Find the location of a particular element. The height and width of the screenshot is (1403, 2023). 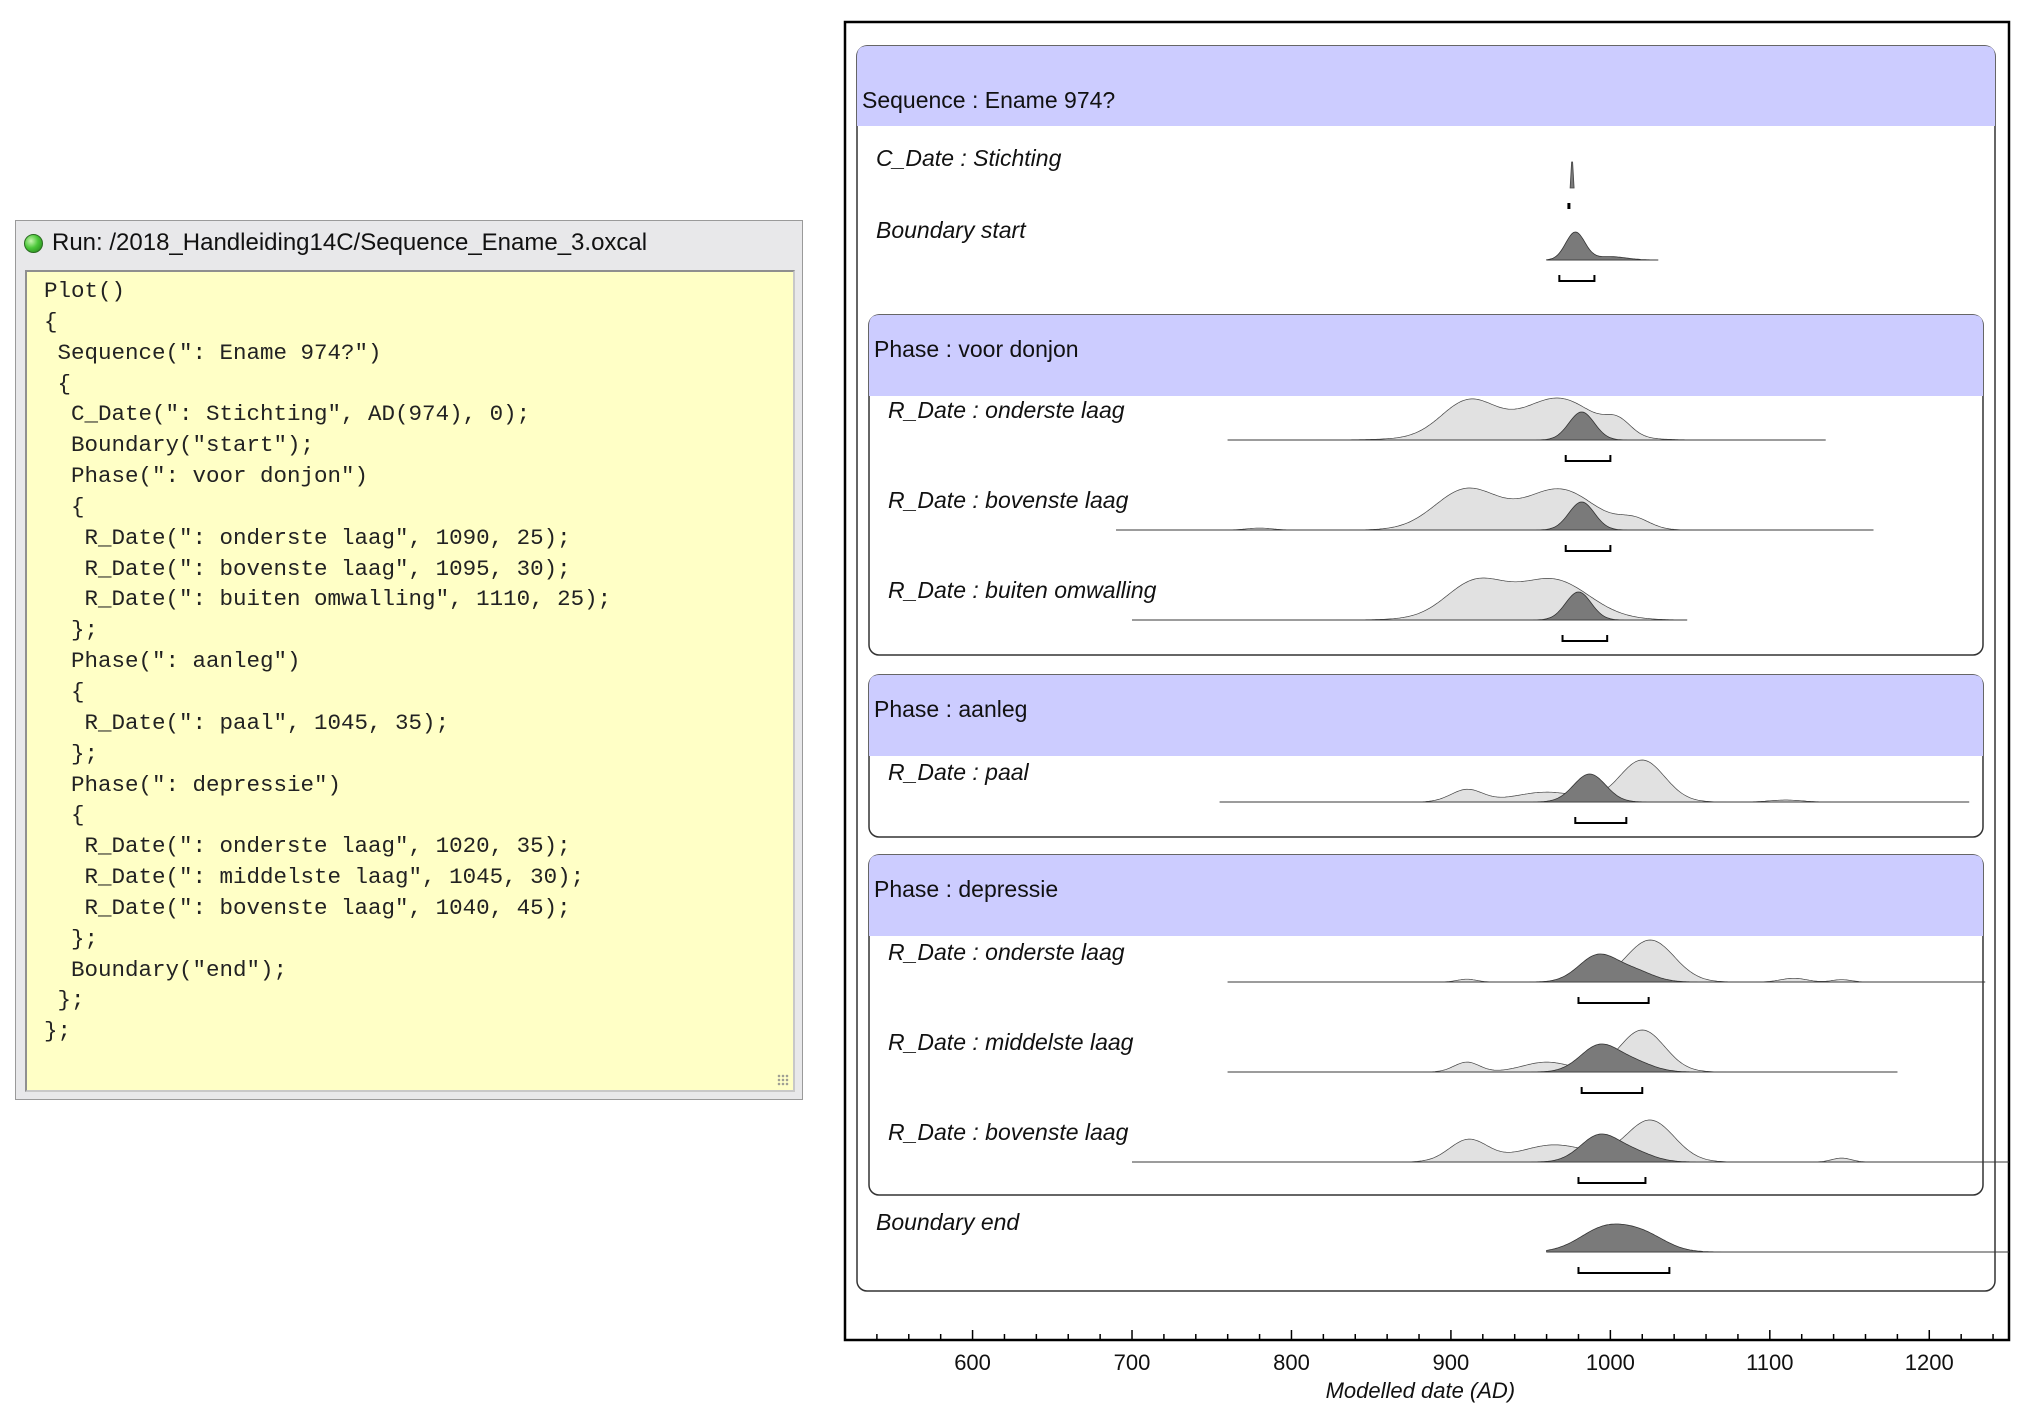

x-tick-label: 1000 is located at coordinates (1610, 1362).